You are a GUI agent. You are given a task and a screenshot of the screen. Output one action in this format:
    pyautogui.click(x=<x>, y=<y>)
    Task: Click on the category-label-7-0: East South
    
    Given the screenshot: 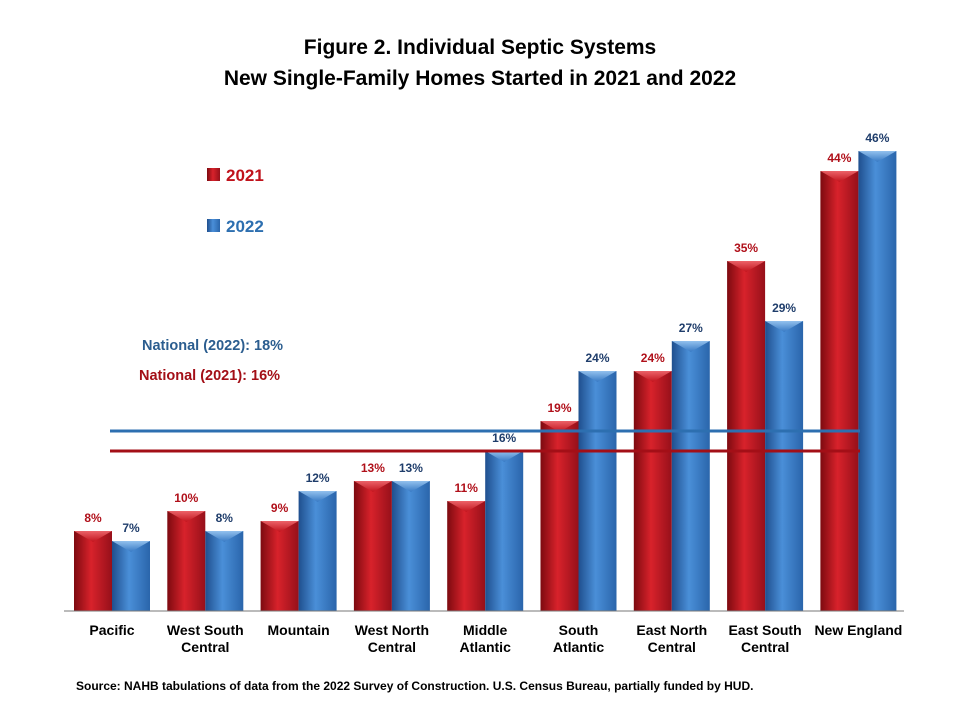 What is the action you would take?
    pyautogui.click(x=765, y=630)
    